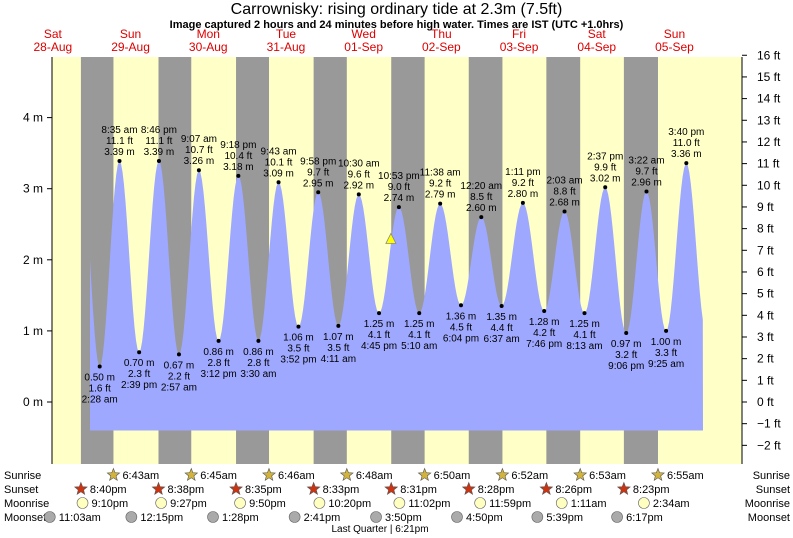 The height and width of the screenshot is (538, 793). I want to click on day-header-date: 03-Sep, so click(519, 47).